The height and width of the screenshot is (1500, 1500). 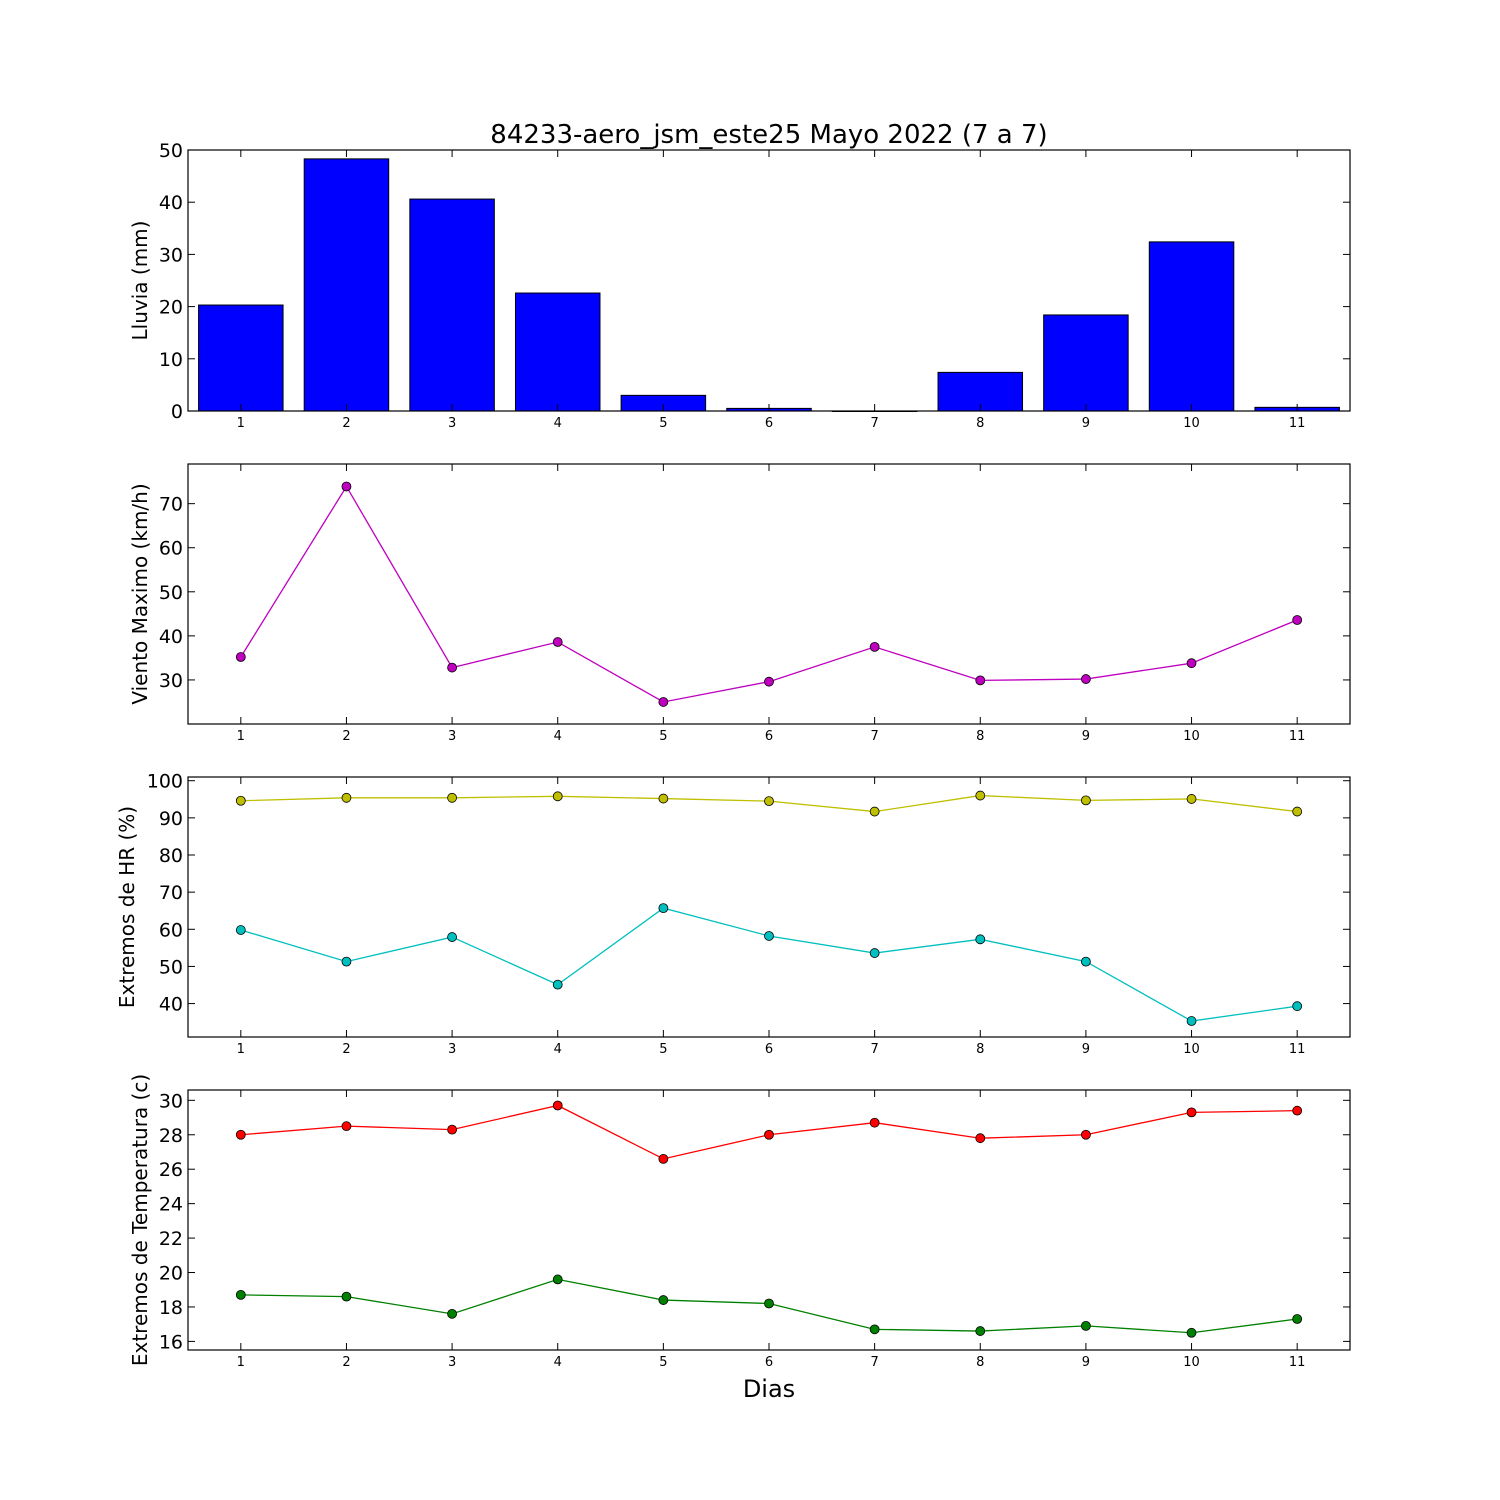 What do you see at coordinates (171, 1342) in the screenshot?
I see `y-tick-label: 16` at bounding box center [171, 1342].